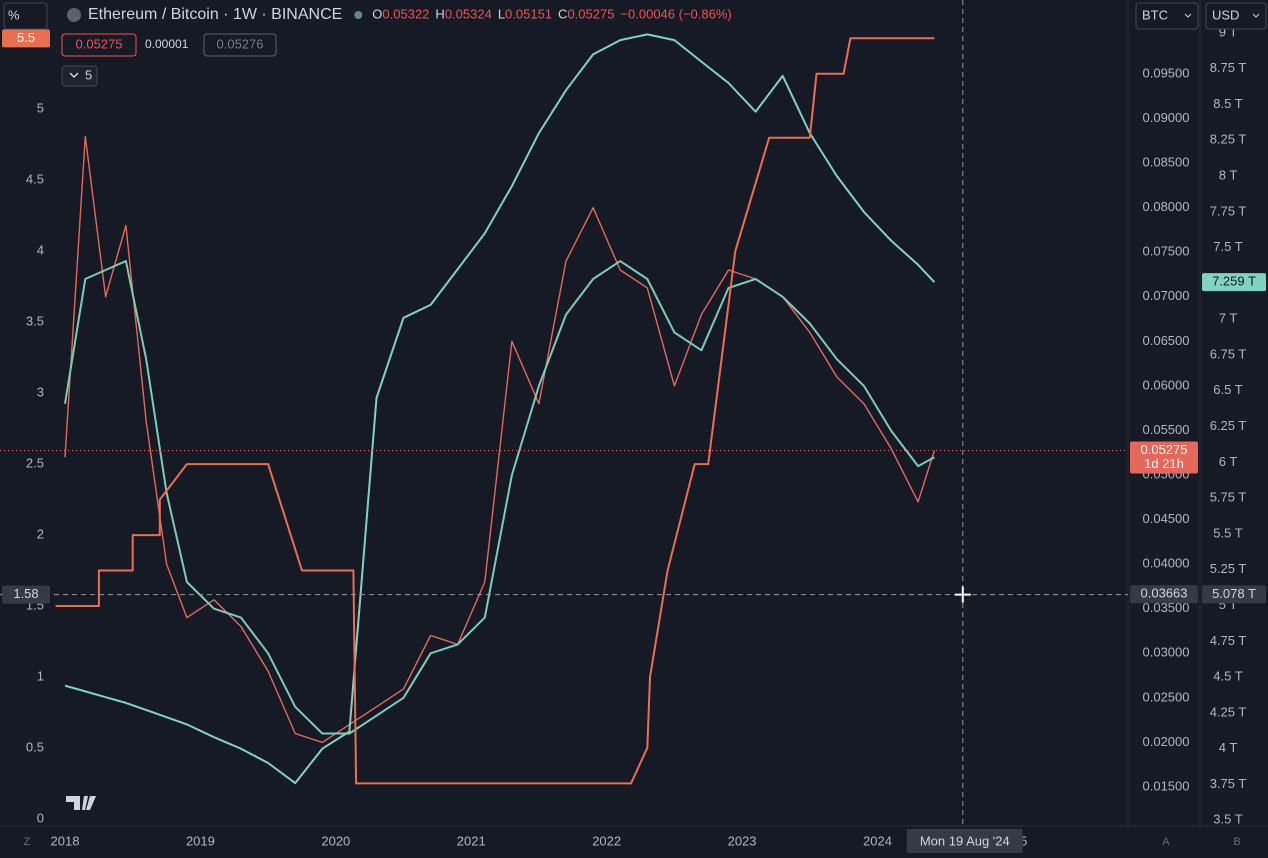 This screenshot has width=1268, height=858. I want to click on y-tick-label: 0.5, so click(35, 746).